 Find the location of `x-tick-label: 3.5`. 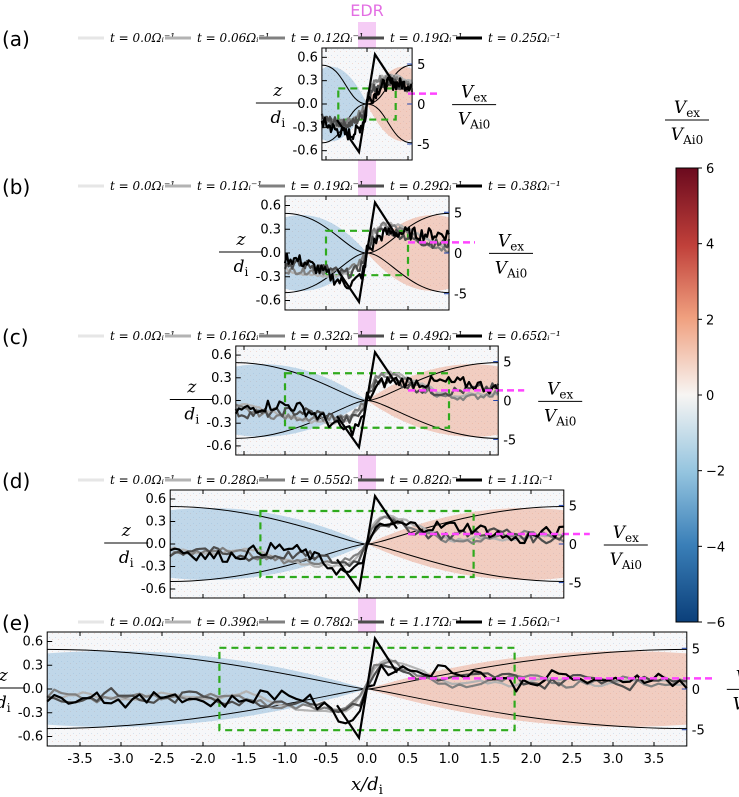

x-tick-label: 3.5 is located at coordinates (654, 759).